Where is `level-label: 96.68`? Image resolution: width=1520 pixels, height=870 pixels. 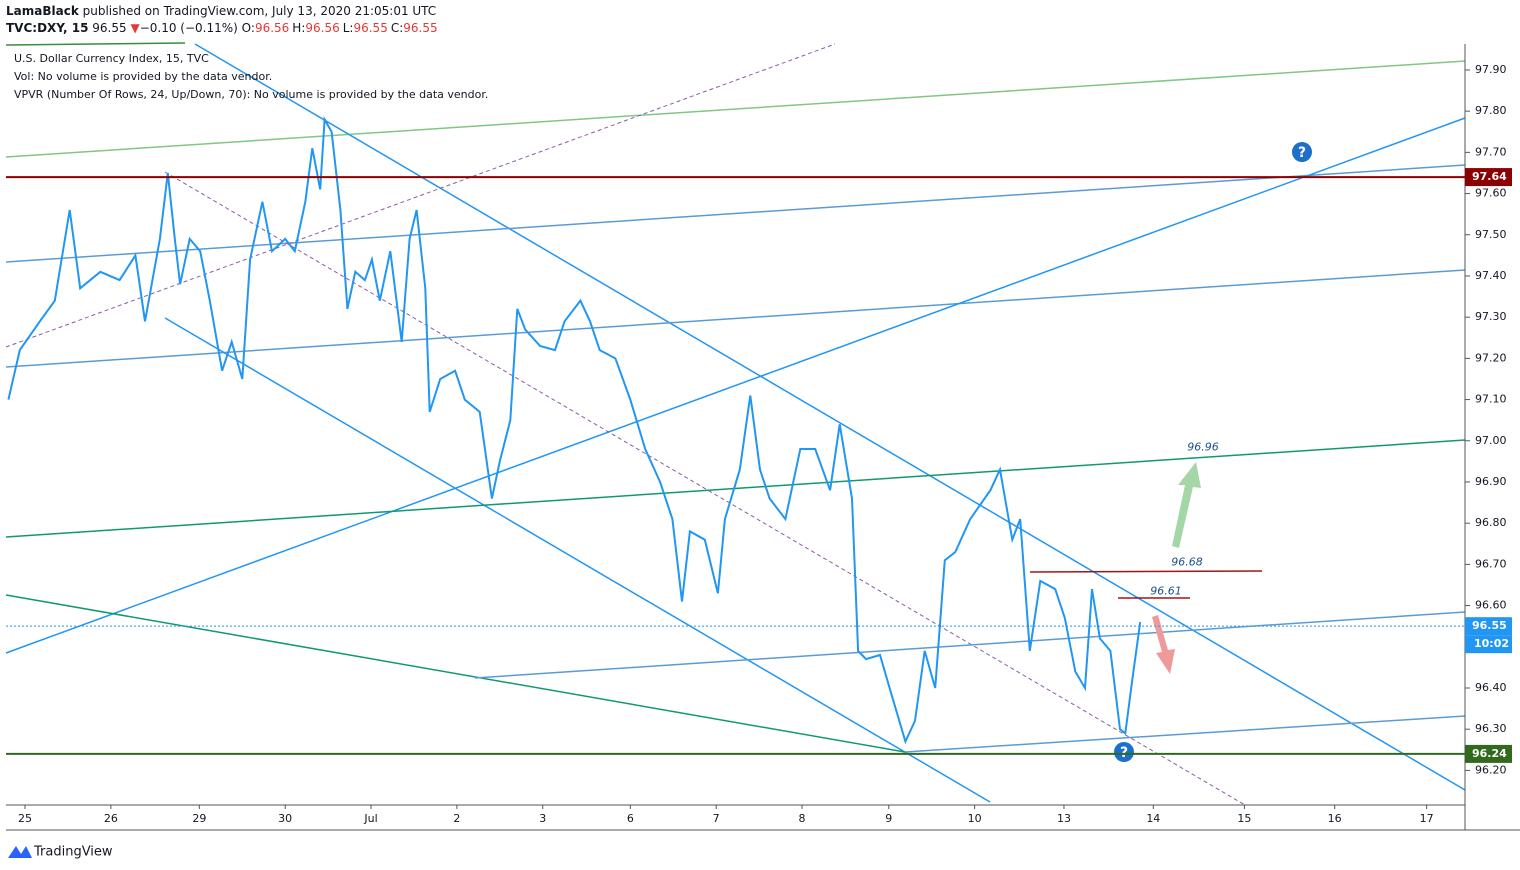 level-label: 96.68 is located at coordinates (1187, 562).